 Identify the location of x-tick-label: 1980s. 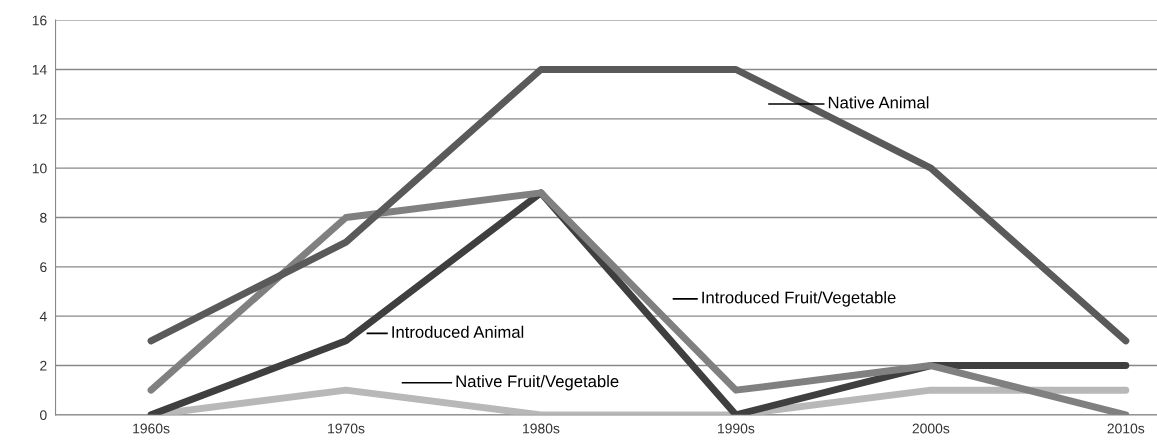
(541, 428).